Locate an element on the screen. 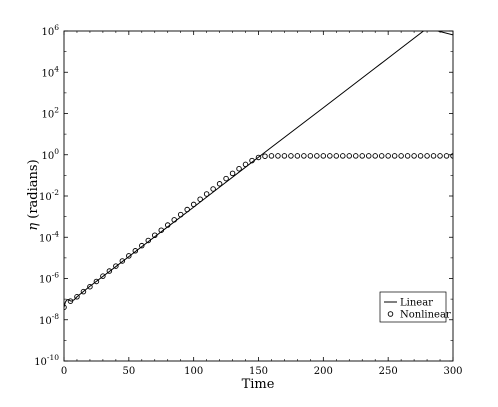 The height and width of the screenshot is (407, 498). x-tick-label: 100 is located at coordinates (193, 371).